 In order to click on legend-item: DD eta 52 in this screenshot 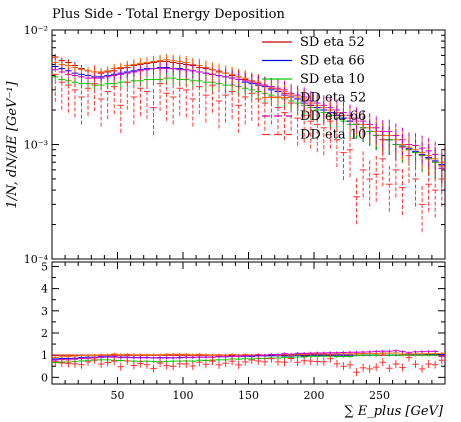, I will do `click(314, 98)`.